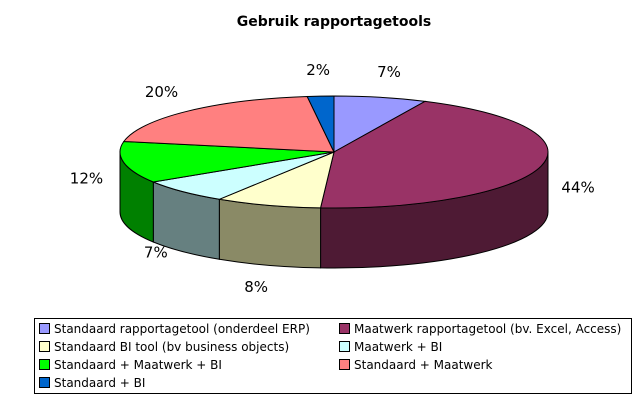 The width and height of the screenshot is (644, 401). What do you see at coordinates (256, 287) in the screenshot?
I see `slice-label-standaard-bi-tool-bv-business-objects: 8%` at bounding box center [256, 287].